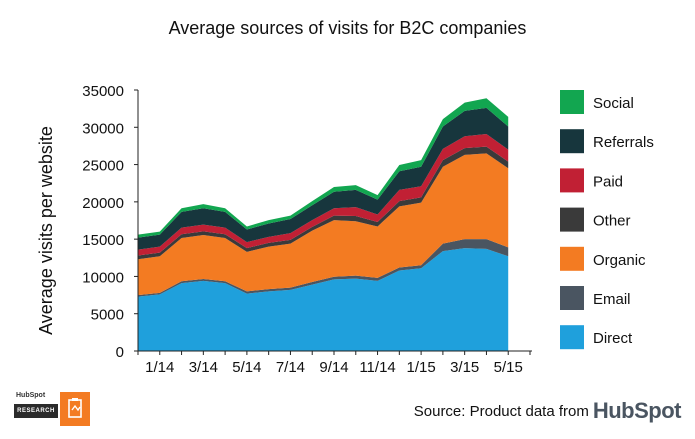 The width and height of the screenshot is (695, 439). Describe the element at coordinates (421, 367) in the screenshot. I see `x-tick-label: 1/15` at that location.